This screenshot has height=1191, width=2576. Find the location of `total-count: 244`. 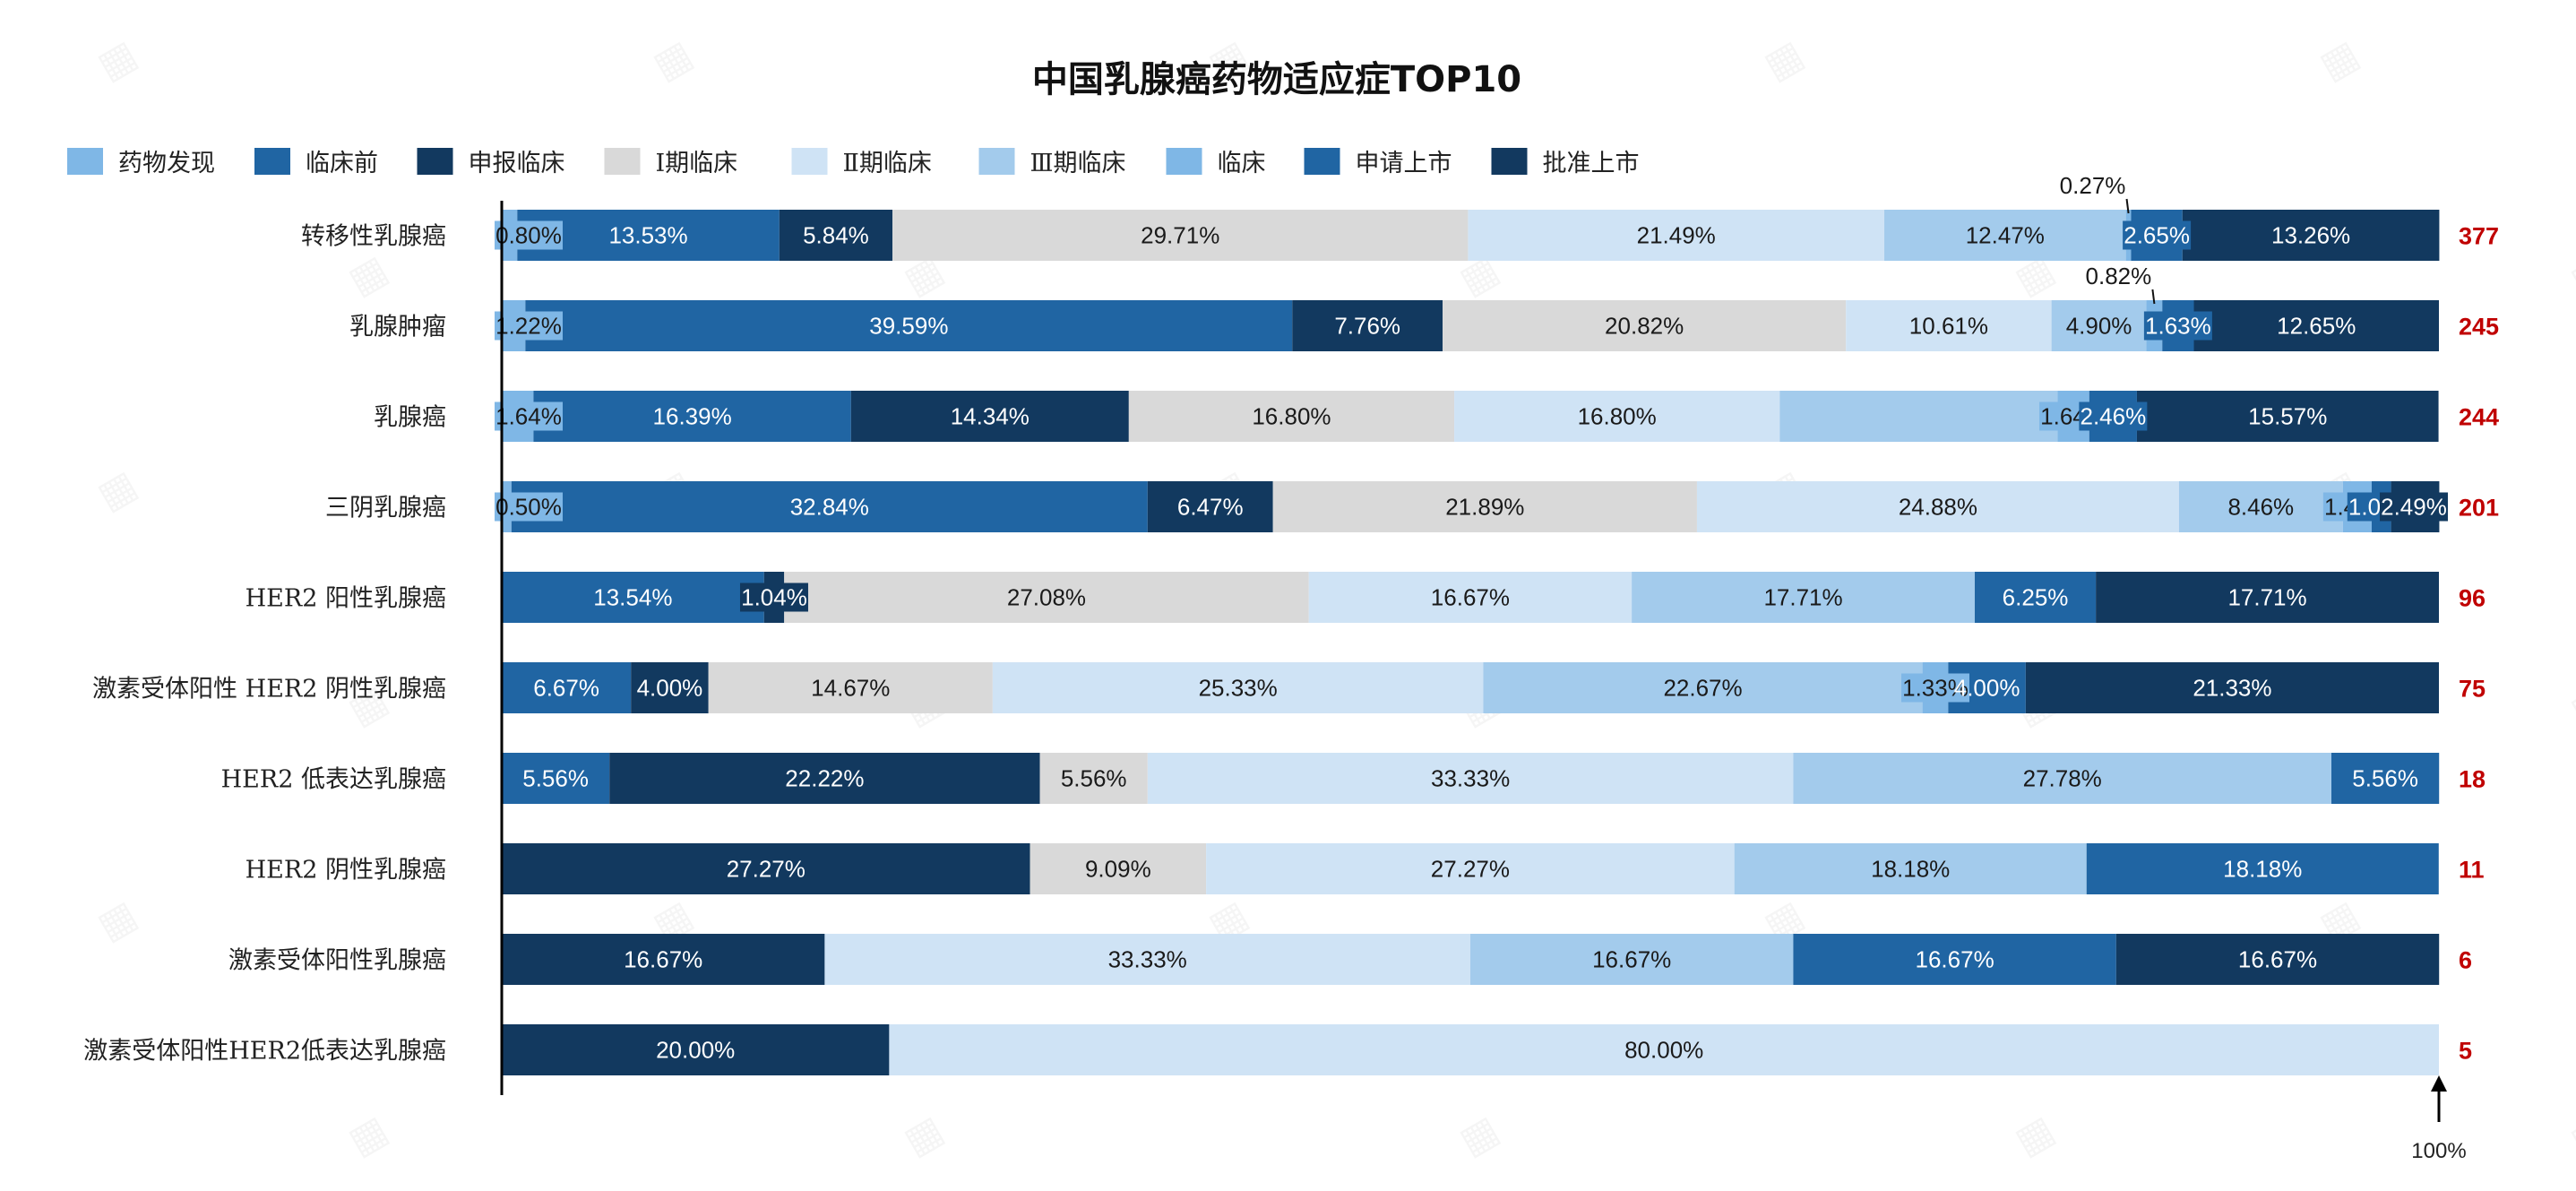

total-count: 244 is located at coordinates (2479, 417).